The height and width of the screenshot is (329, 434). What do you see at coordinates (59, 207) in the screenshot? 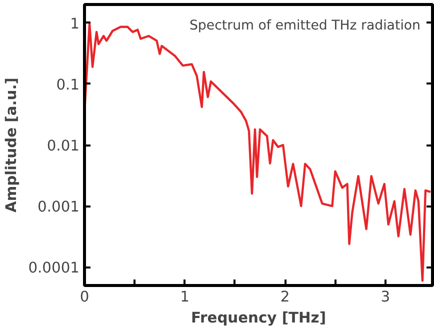
I see `y-tick-label: 0.001` at bounding box center [59, 207].